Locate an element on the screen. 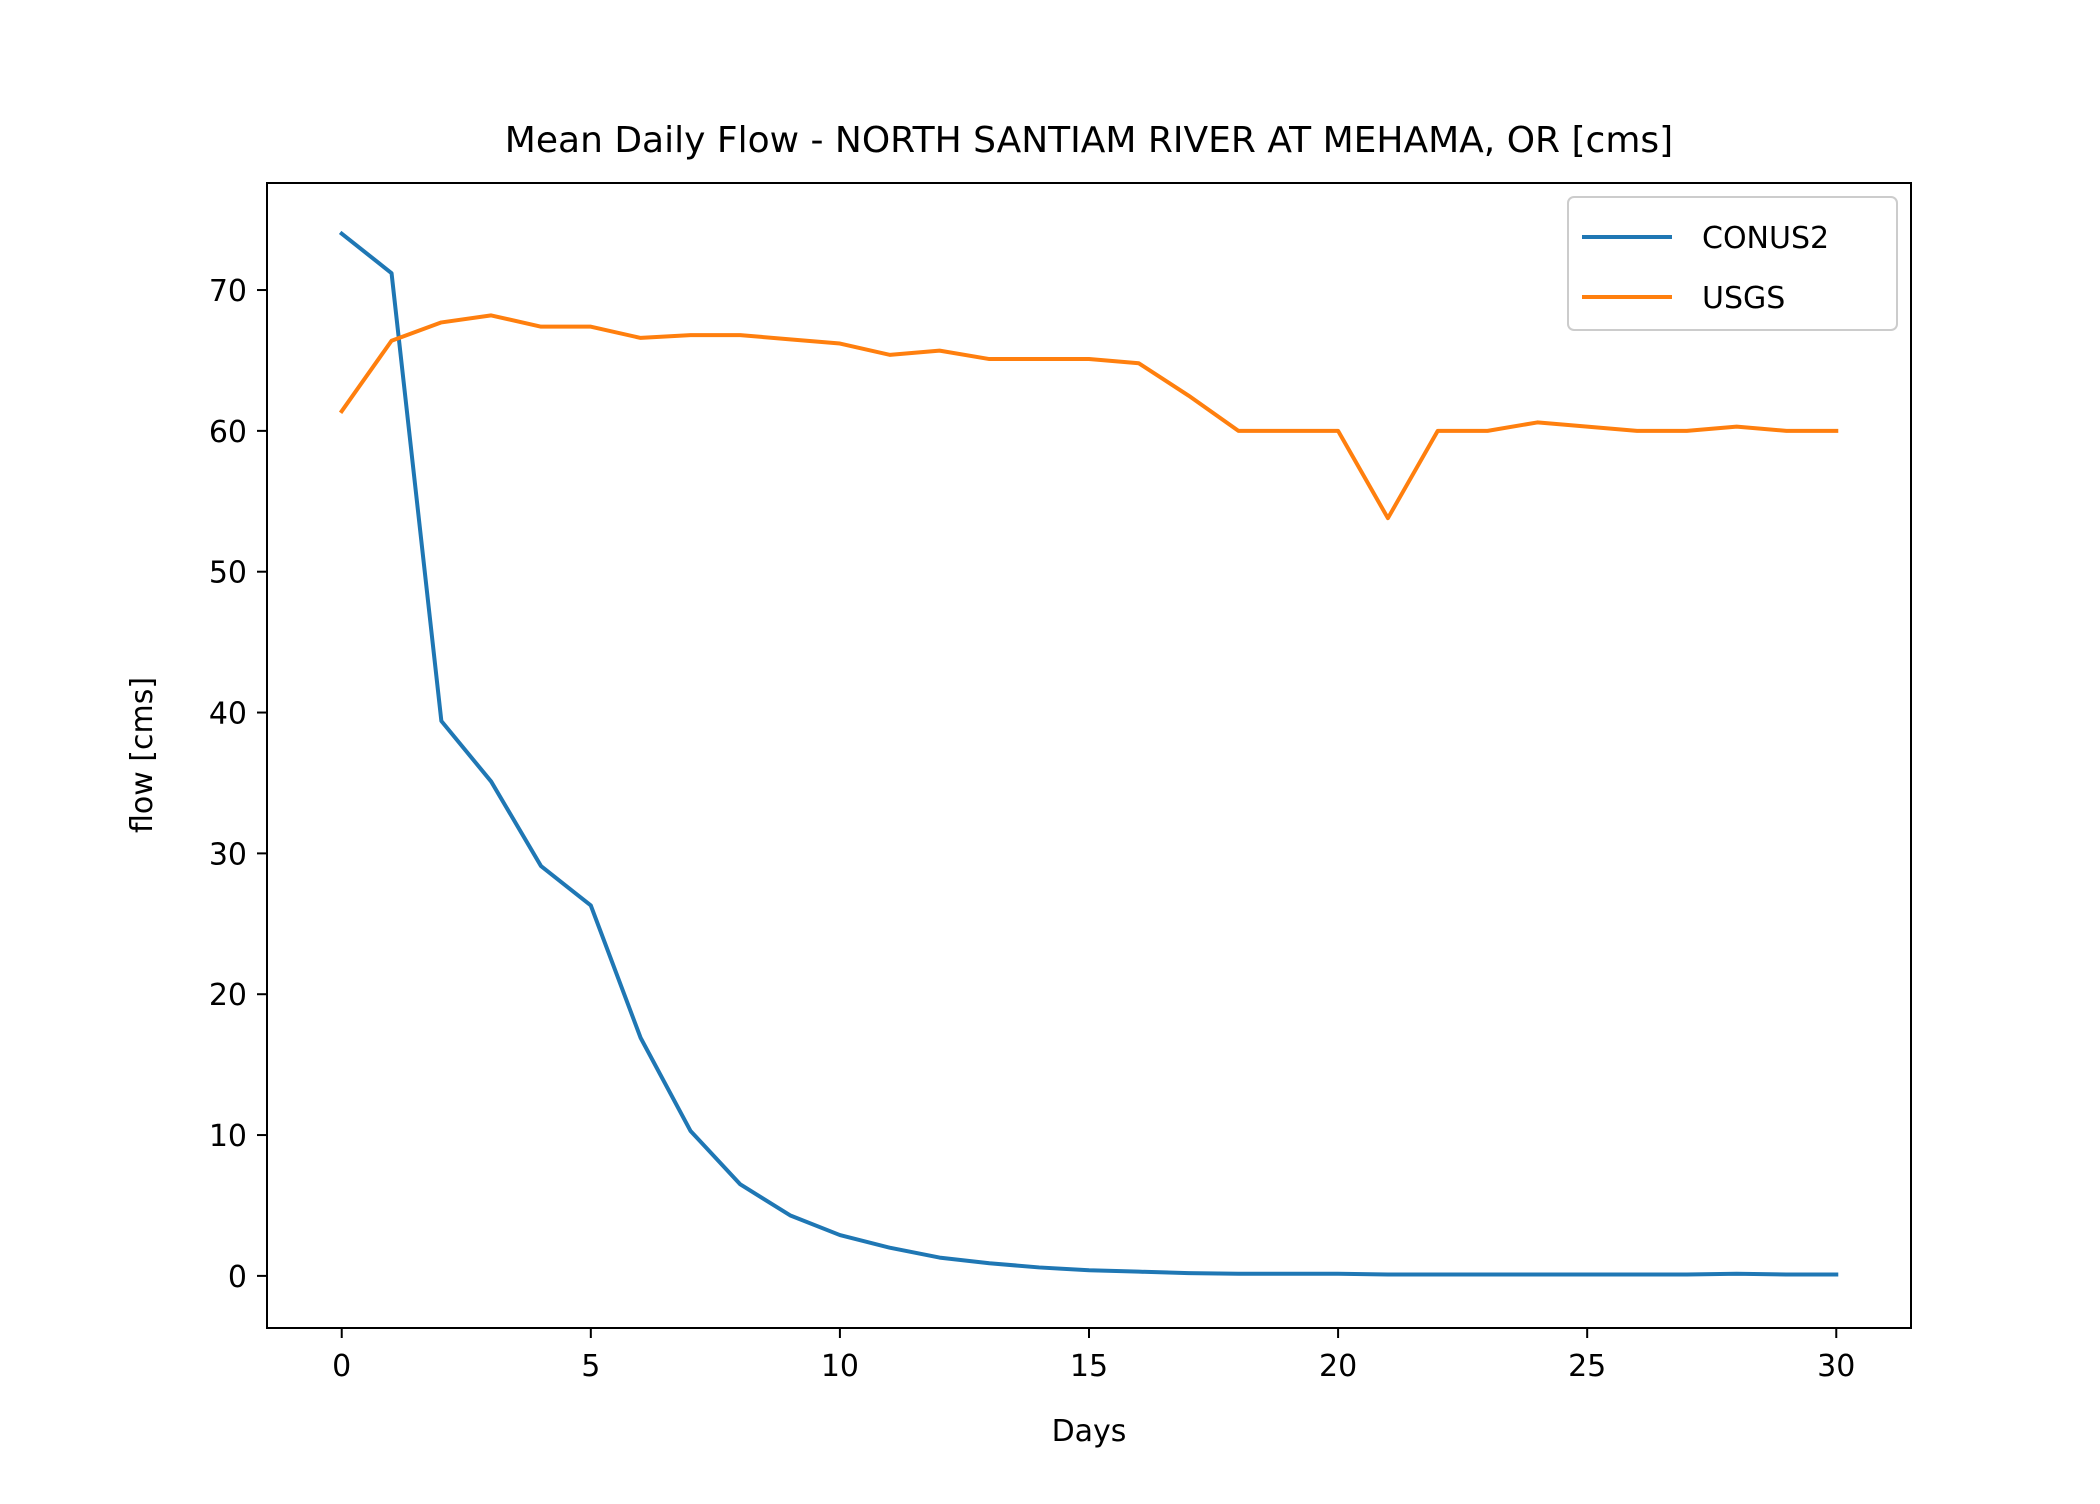  x-tick-label: 15 is located at coordinates (1089, 1366).